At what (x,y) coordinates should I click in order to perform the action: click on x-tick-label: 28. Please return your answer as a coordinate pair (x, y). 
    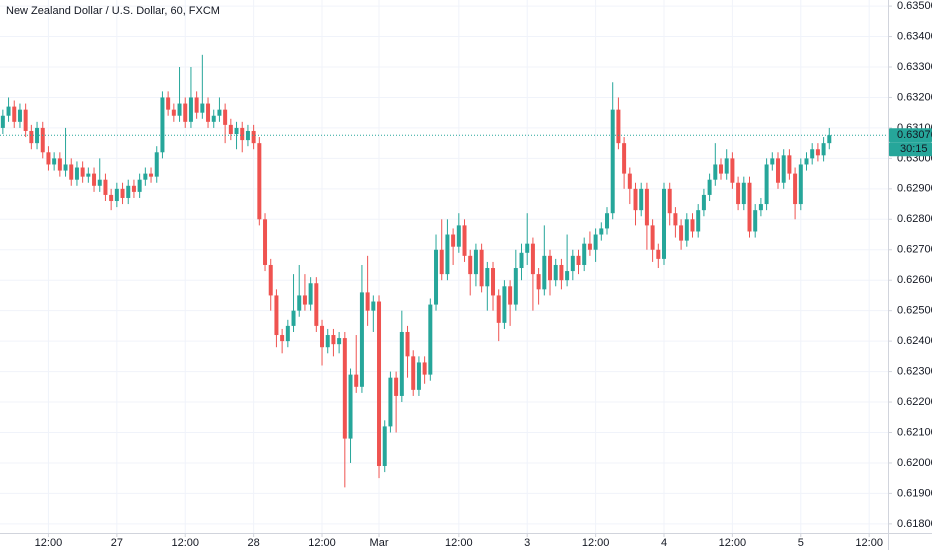
    Looking at the image, I should click on (254, 543).